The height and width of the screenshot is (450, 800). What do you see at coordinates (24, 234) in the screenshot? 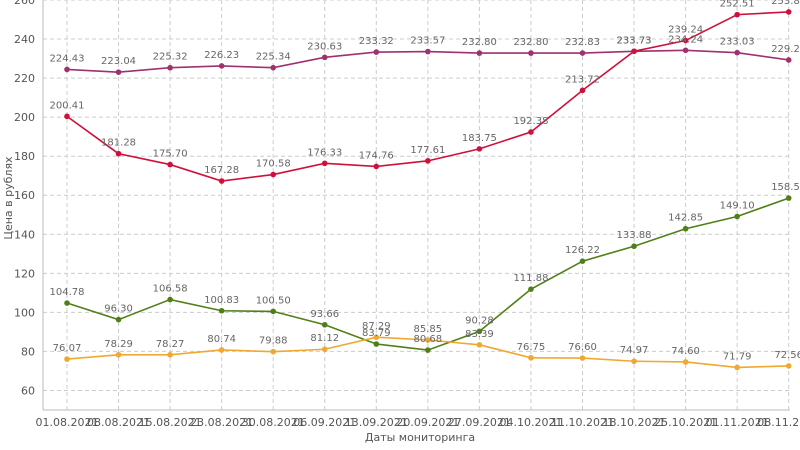
I see `y-tick-label: 140` at bounding box center [24, 234].